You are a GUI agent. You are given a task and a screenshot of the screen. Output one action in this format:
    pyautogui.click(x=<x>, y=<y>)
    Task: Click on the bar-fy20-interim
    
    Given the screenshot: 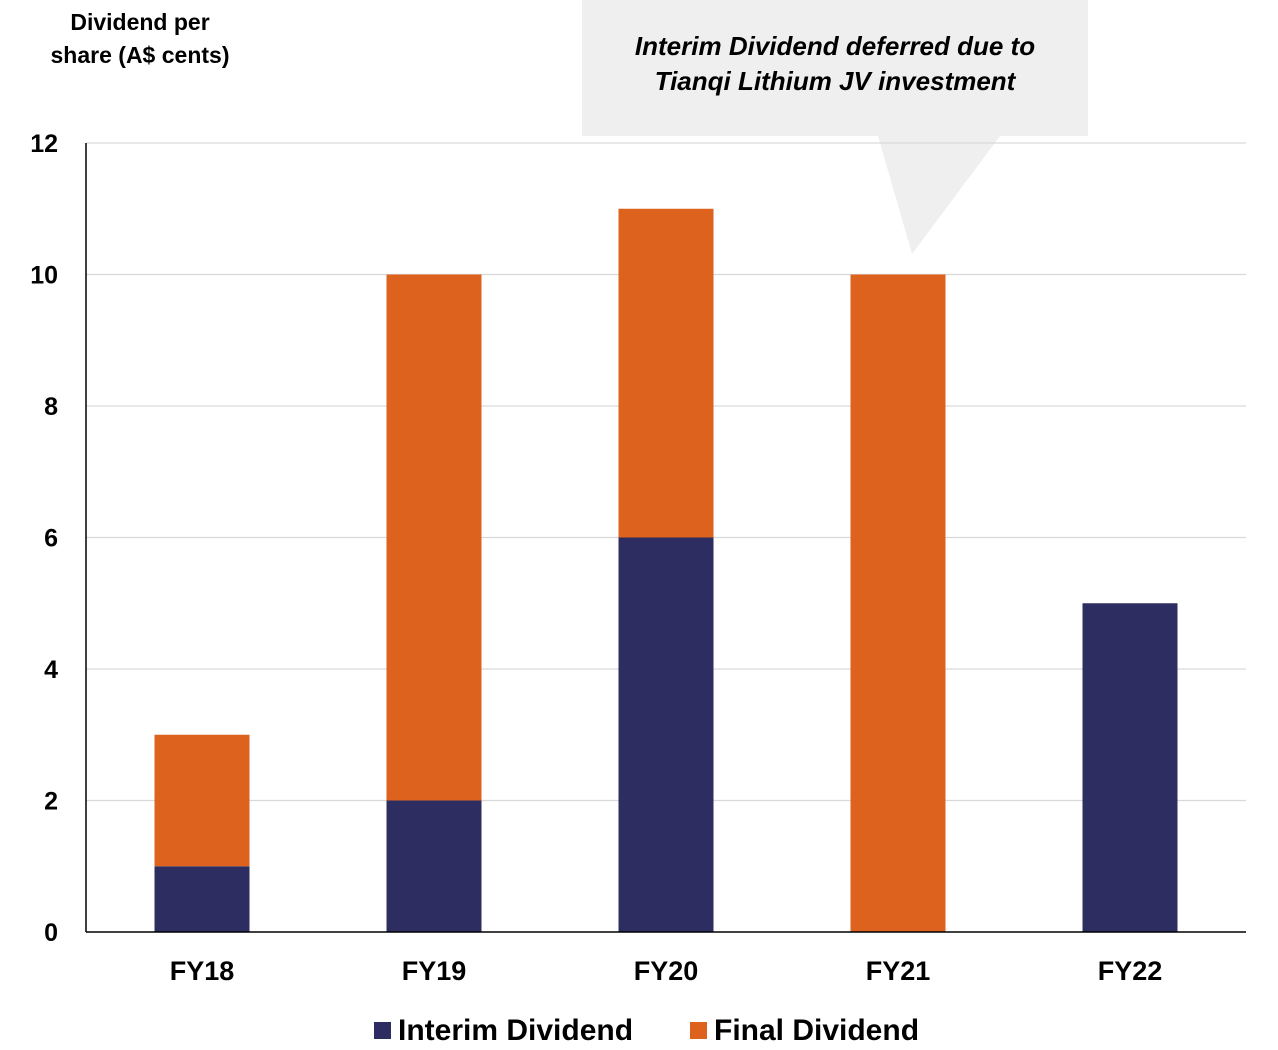 What is the action you would take?
    pyautogui.click(x=666, y=734)
    